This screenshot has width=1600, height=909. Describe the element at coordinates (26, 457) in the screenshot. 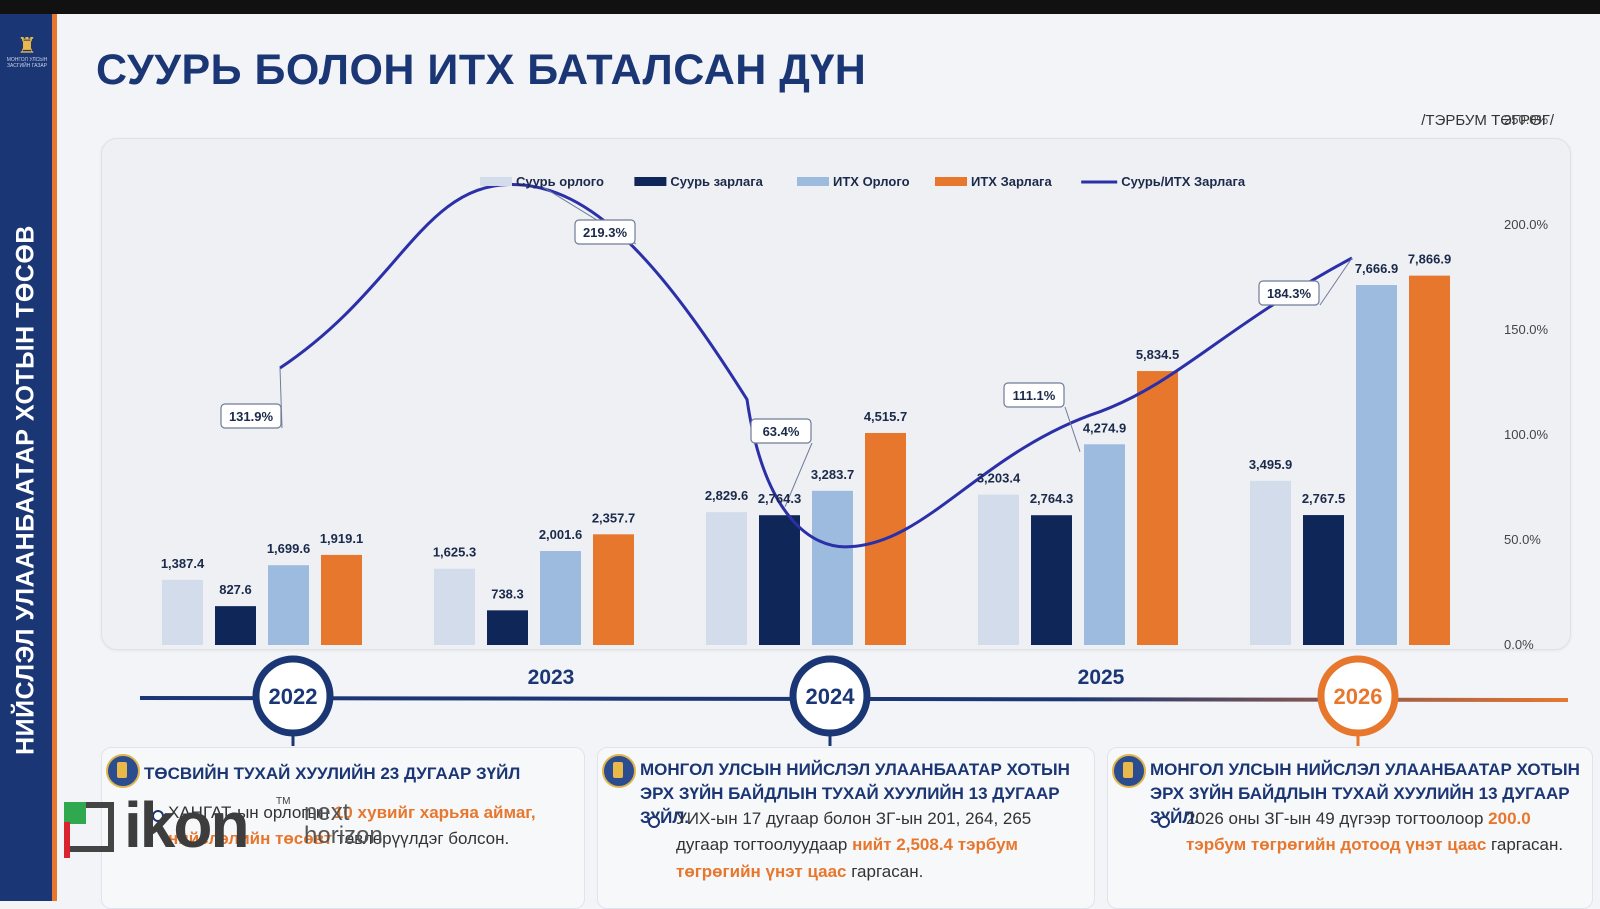

I see `sidebar: ♜ МОНГОЛ УЛСЫН ЗАСГИЙН ГАЗАР` at that location.